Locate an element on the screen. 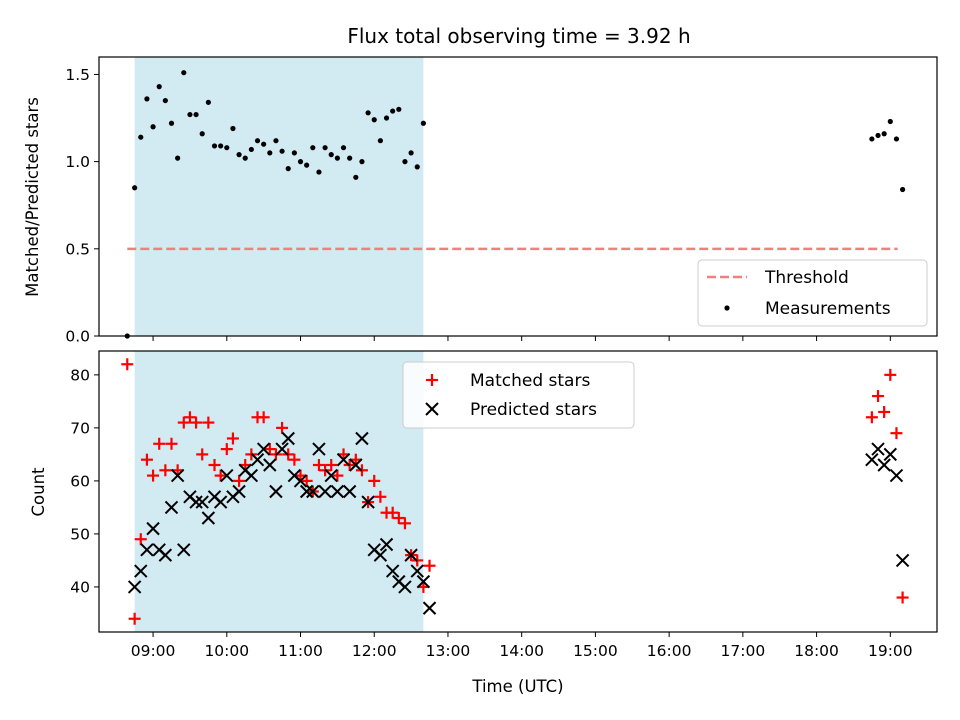 Image resolution: width=960 pixels, height=720 pixels. legend-matched-label: Matched stars is located at coordinates (530, 381).